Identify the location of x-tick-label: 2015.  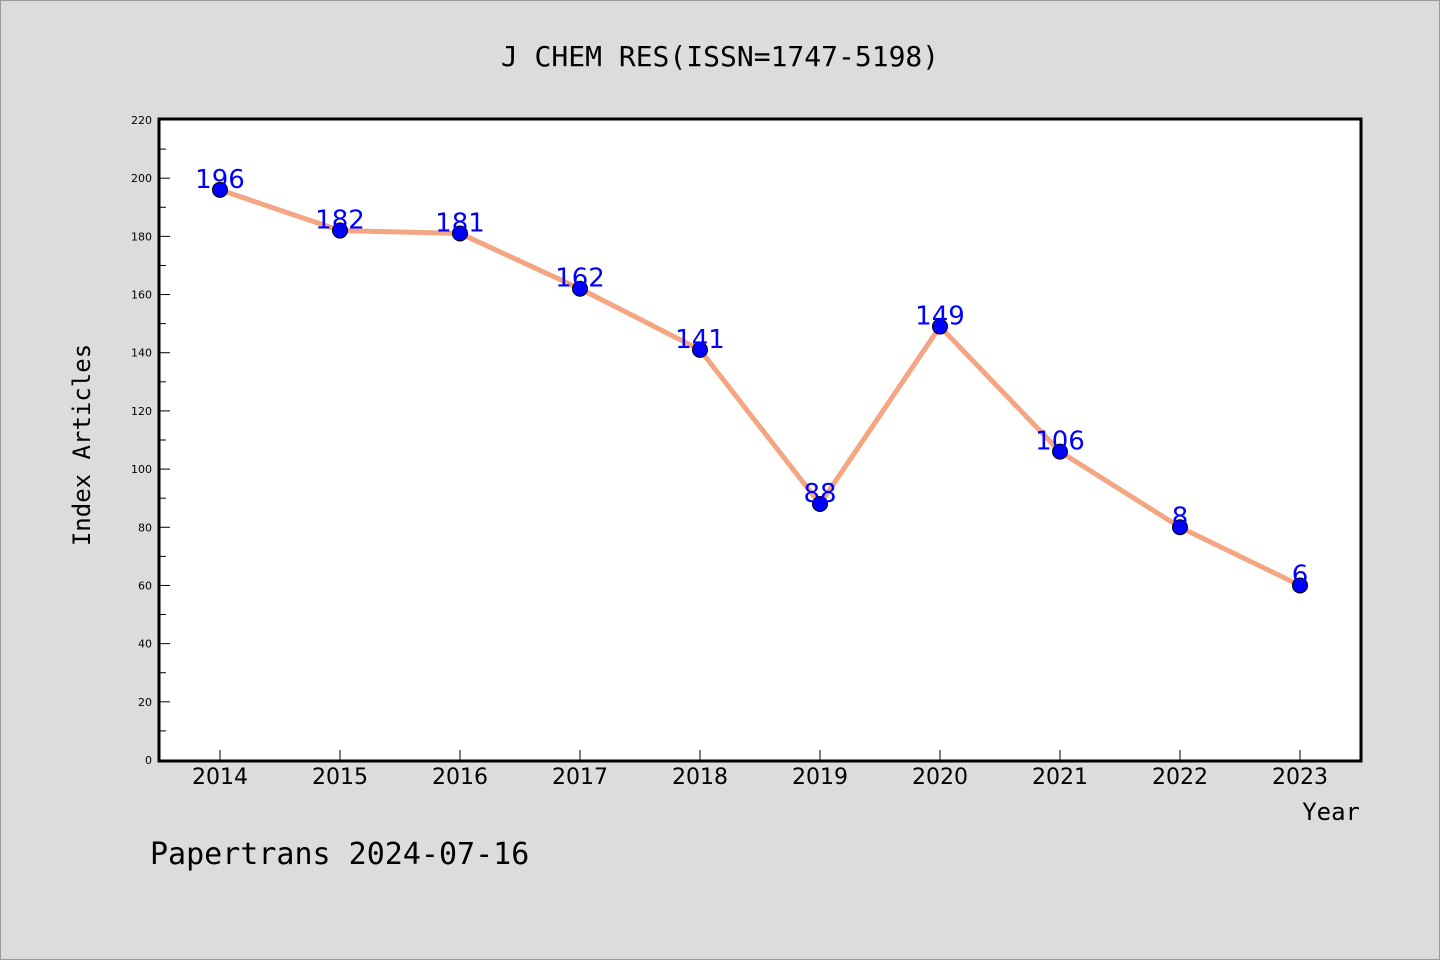
(340, 777).